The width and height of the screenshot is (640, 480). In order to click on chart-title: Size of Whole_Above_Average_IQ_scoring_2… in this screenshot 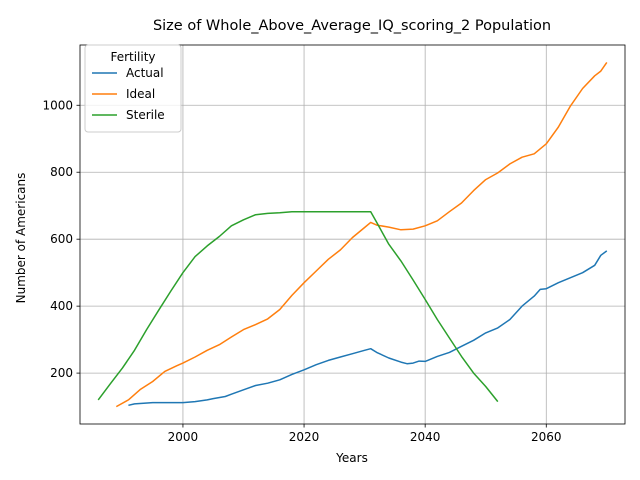, I will do `click(352, 26)`.